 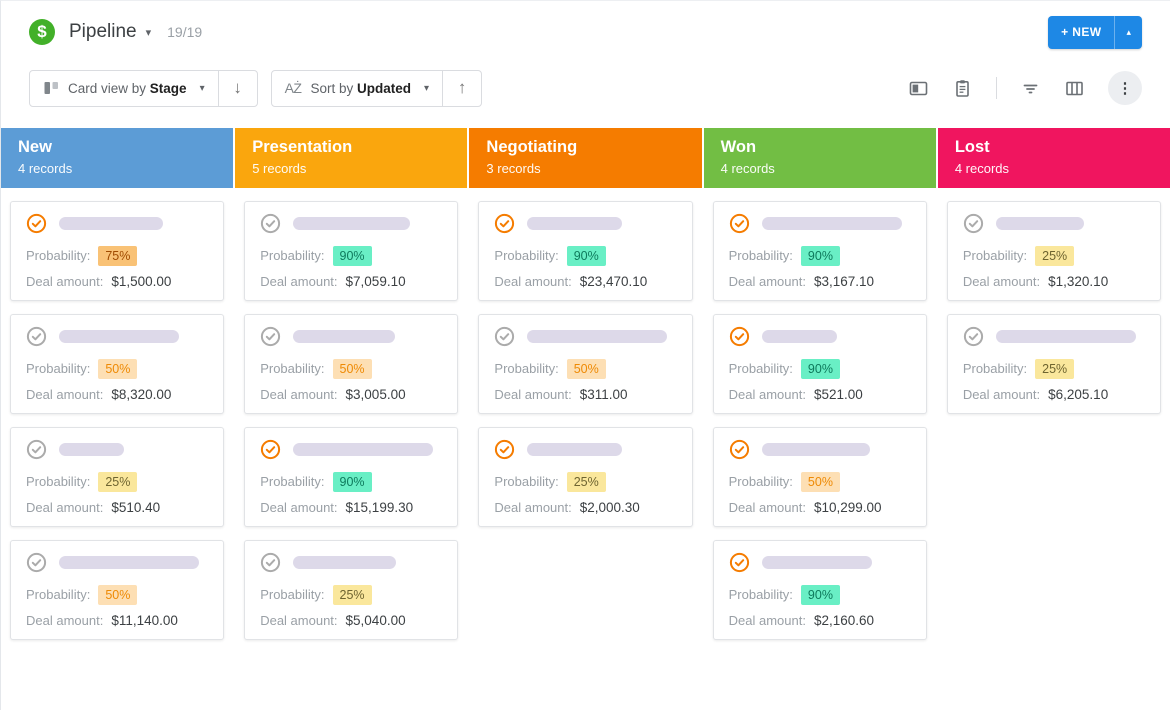 What do you see at coordinates (819, 158) in the screenshot?
I see `column-header: Won 4 records` at bounding box center [819, 158].